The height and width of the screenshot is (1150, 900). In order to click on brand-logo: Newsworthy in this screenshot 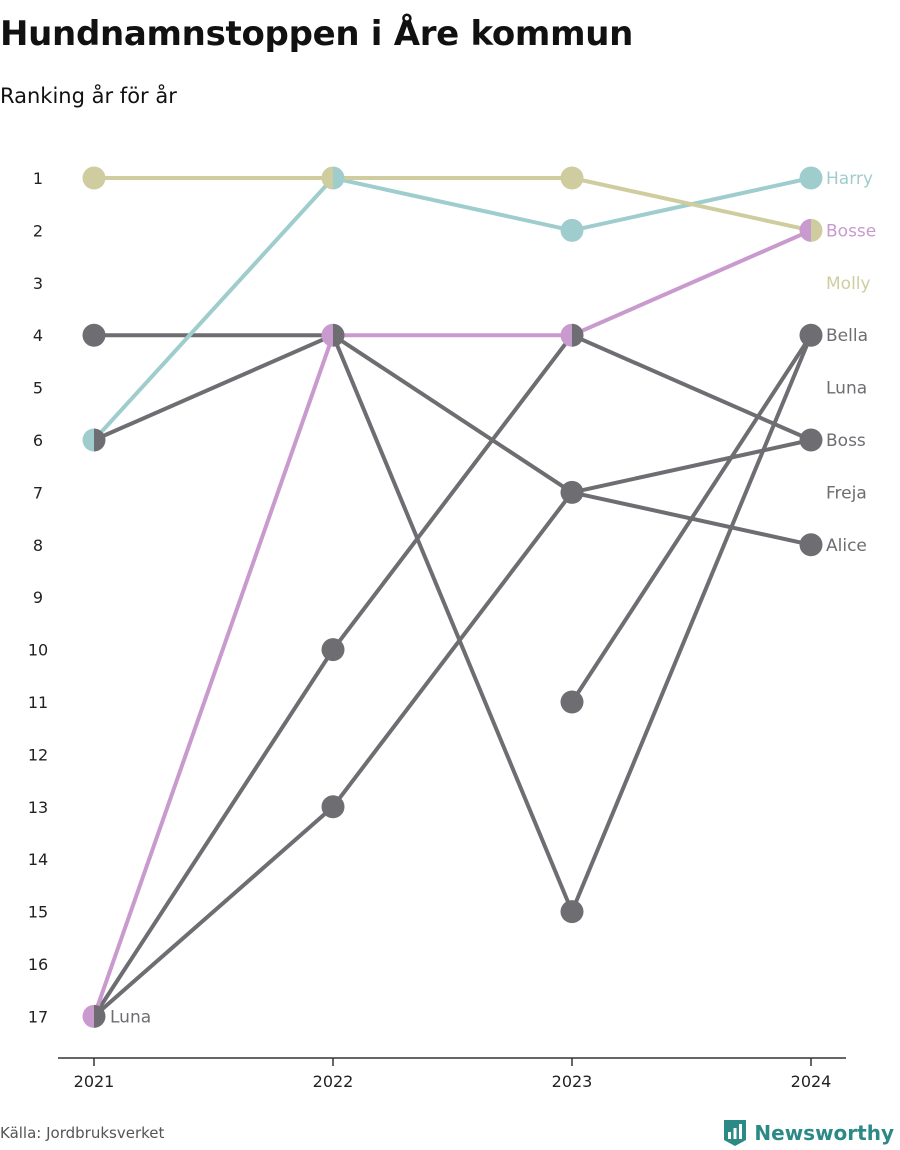, I will do `click(808, 1133)`.